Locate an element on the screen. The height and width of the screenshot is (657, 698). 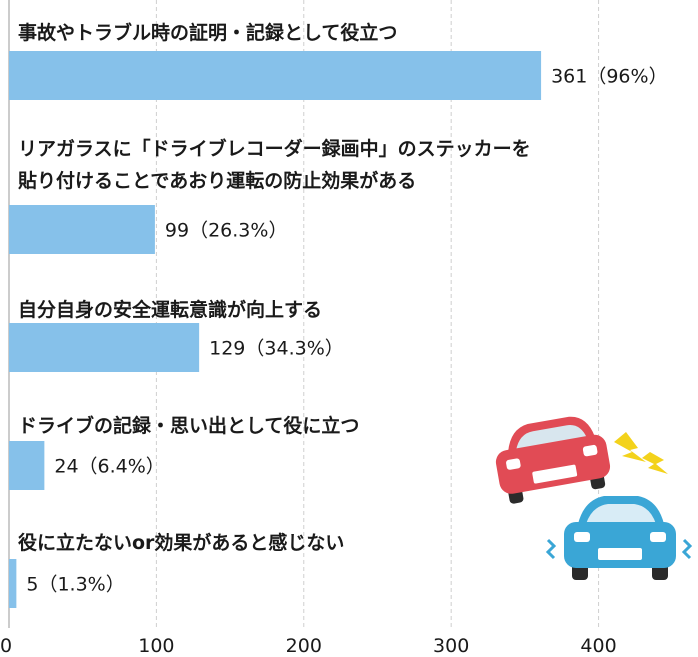
value-label: 24（6.4%） is located at coordinates (109, 467).